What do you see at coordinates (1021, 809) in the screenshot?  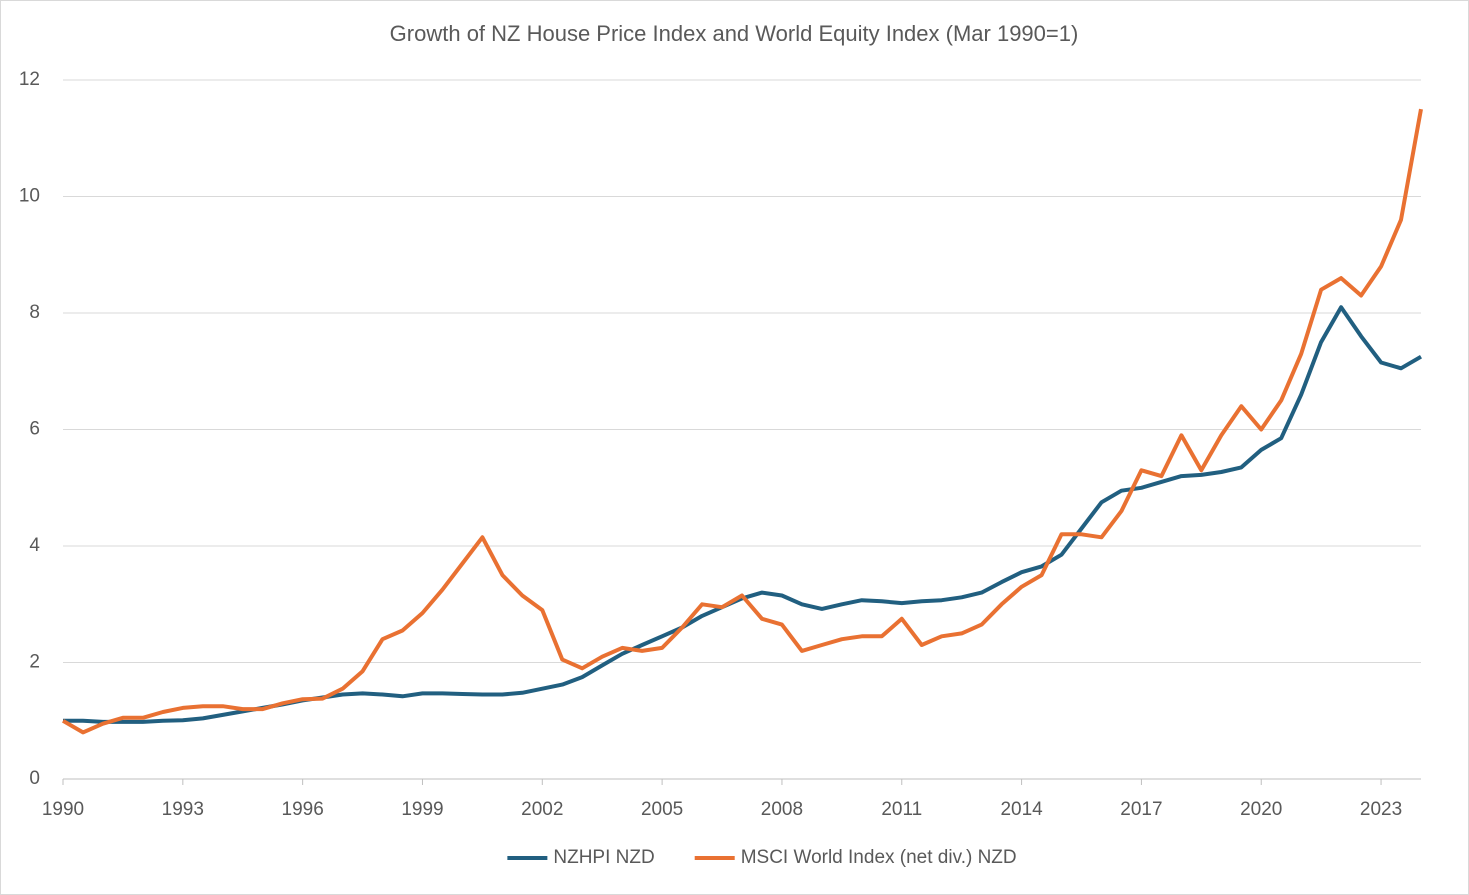 I see `x-tick-label: 2014` at bounding box center [1021, 809].